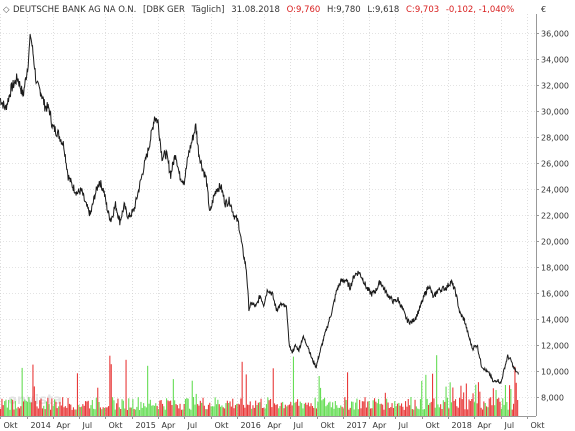 Image resolution: width=575 pixels, height=431 pixels. I want to click on x-tick-label: Apr, so click(169, 425).